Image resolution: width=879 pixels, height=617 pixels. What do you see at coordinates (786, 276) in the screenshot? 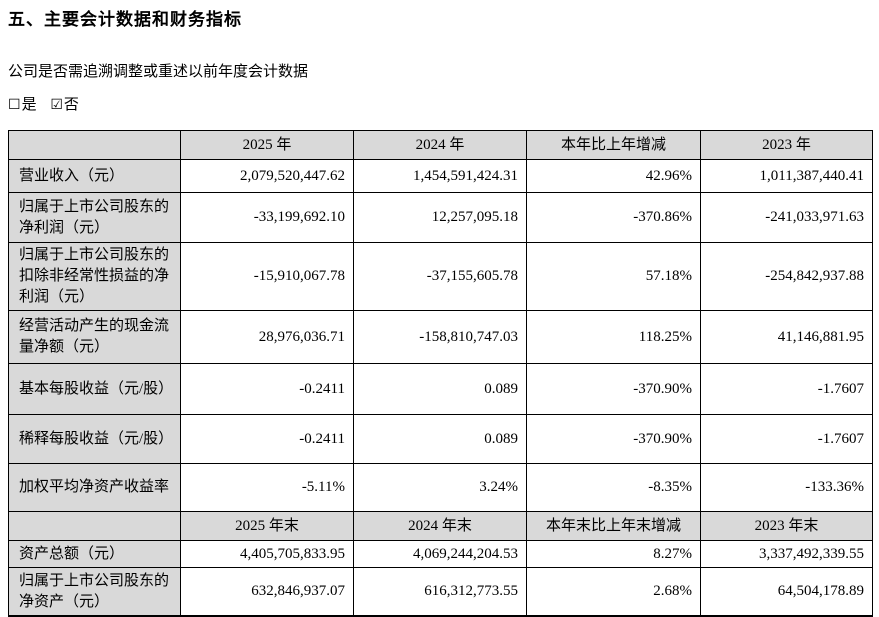
I see `value-2023: -254,842,937.88` at bounding box center [786, 276].